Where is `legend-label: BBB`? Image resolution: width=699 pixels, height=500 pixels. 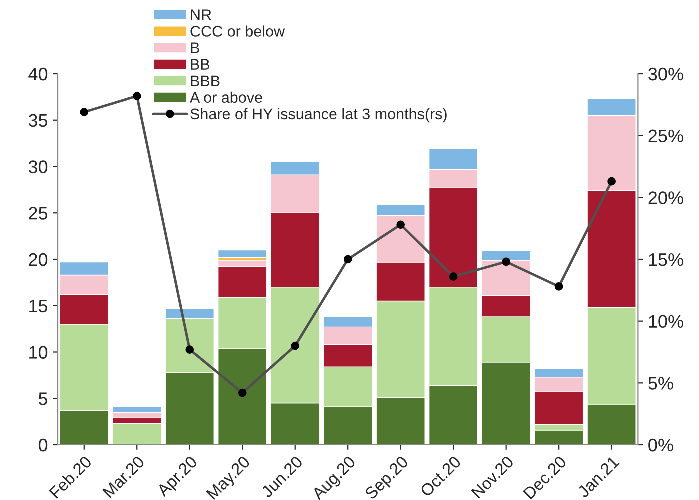 legend-label: BBB is located at coordinates (205, 81).